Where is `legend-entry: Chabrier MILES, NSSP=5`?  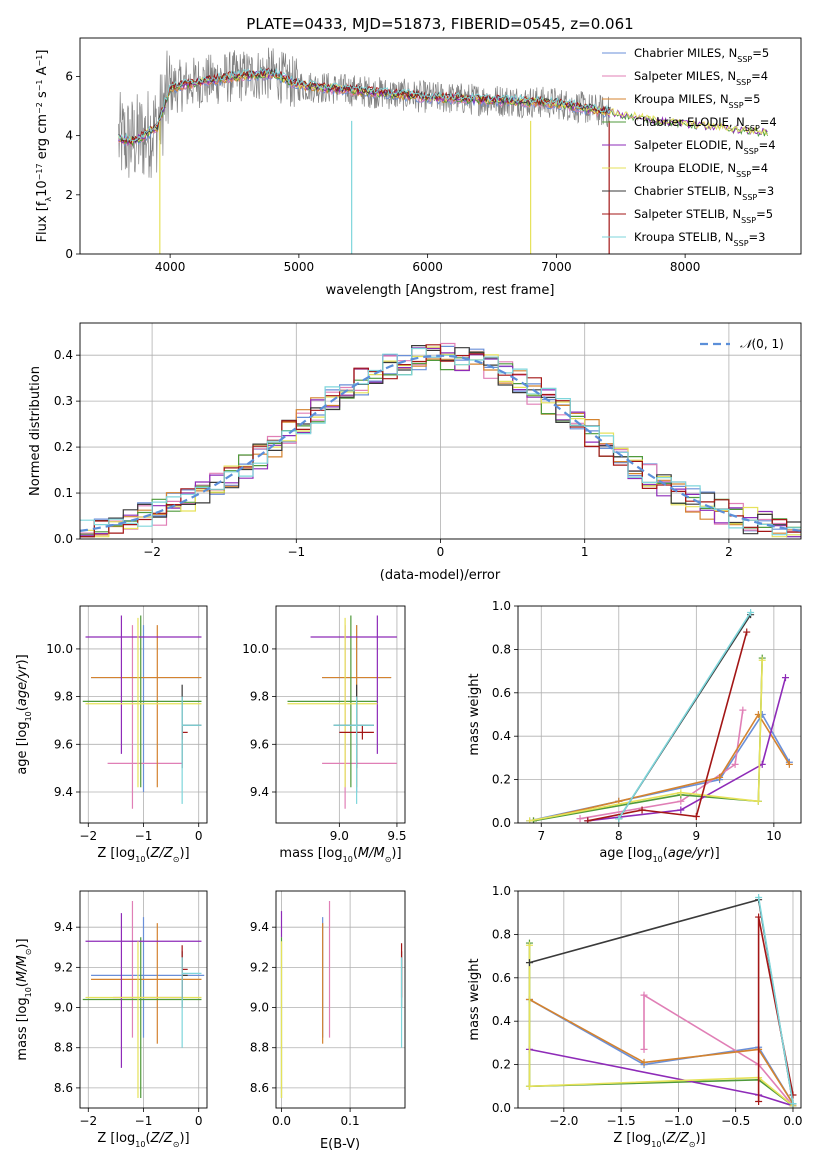 legend-entry: Chabrier MILES, NSSP=5 is located at coordinates (701, 55).